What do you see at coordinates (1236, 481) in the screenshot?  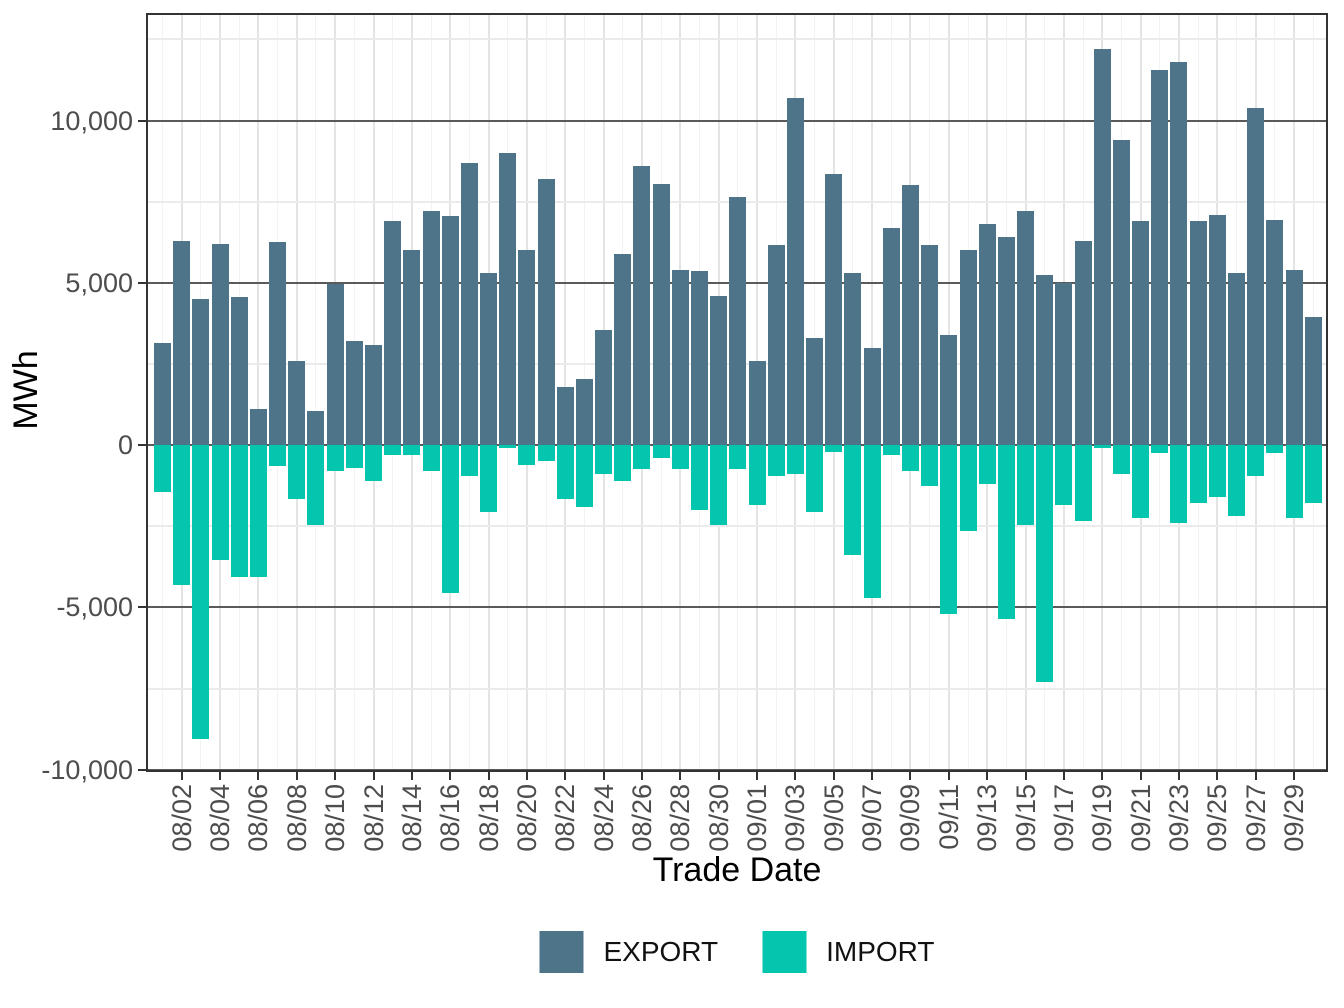 I see `bar-import-09/26` at bounding box center [1236, 481].